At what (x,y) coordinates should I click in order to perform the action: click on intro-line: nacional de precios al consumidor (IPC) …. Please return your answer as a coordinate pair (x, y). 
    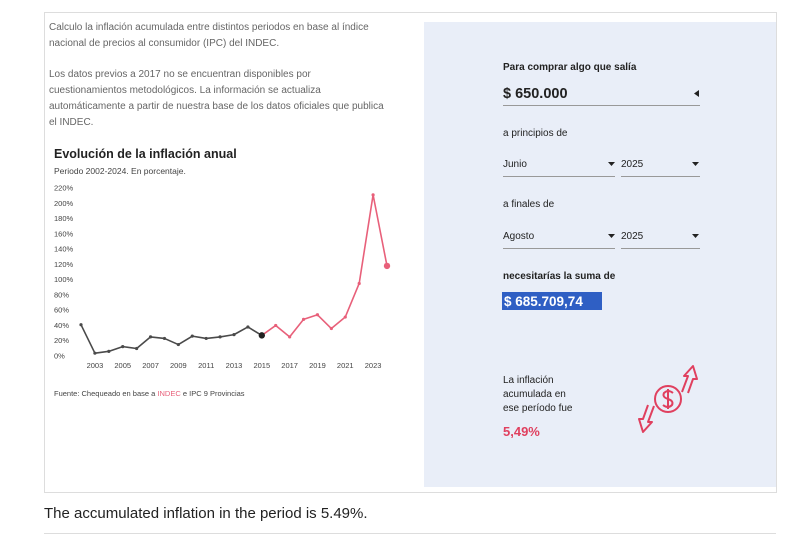
    Looking at the image, I should click on (164, 43).